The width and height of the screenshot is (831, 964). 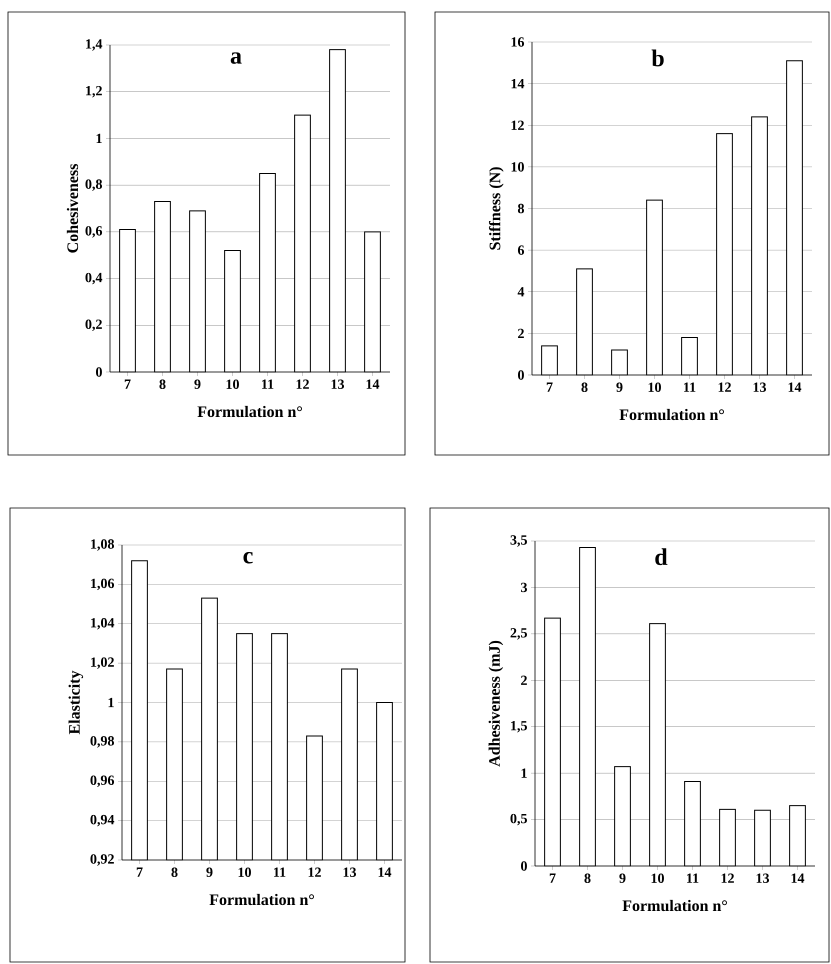 What do you see at coordinates (658, 58) in the screenshot?
I see `chart-title: b` at bounding box center [658, 58].